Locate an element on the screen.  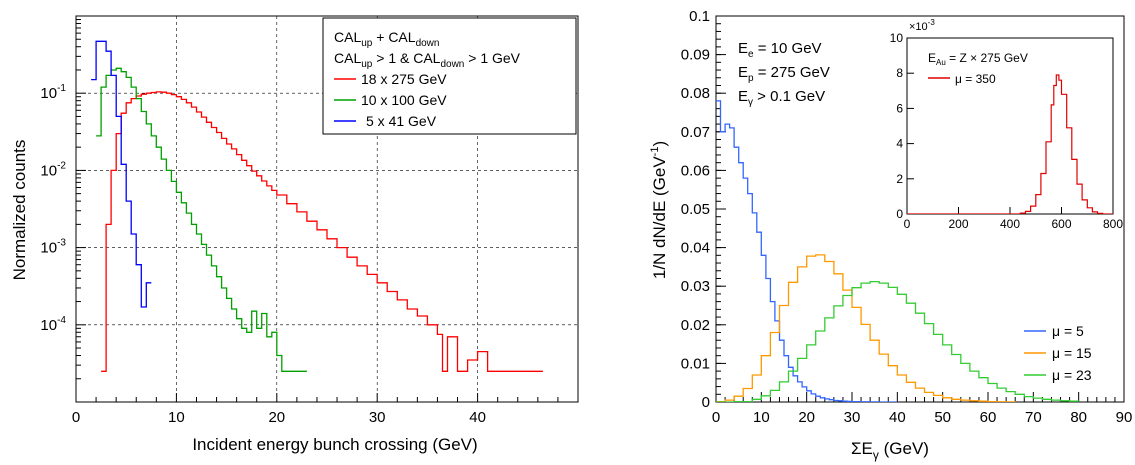
right-x-tick-label: 90 is located at coordinates (1124, 417).